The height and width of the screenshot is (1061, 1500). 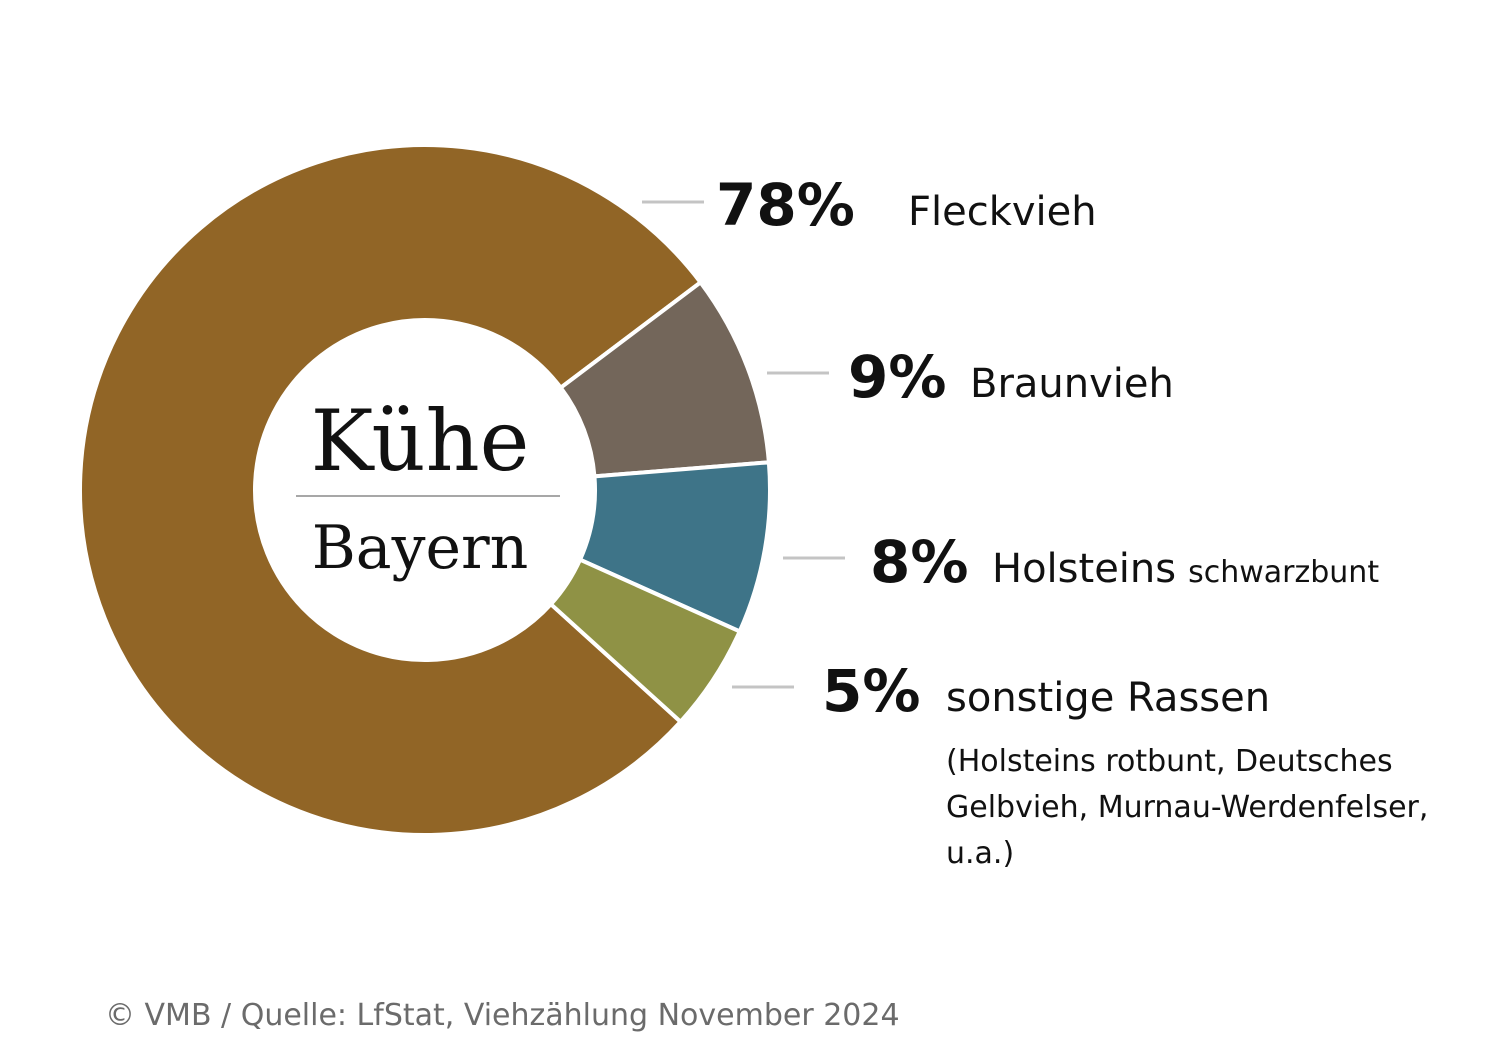 I want to click on slice-label-fleckvieh: Fleckvieh, so click(x=1002, y=212).